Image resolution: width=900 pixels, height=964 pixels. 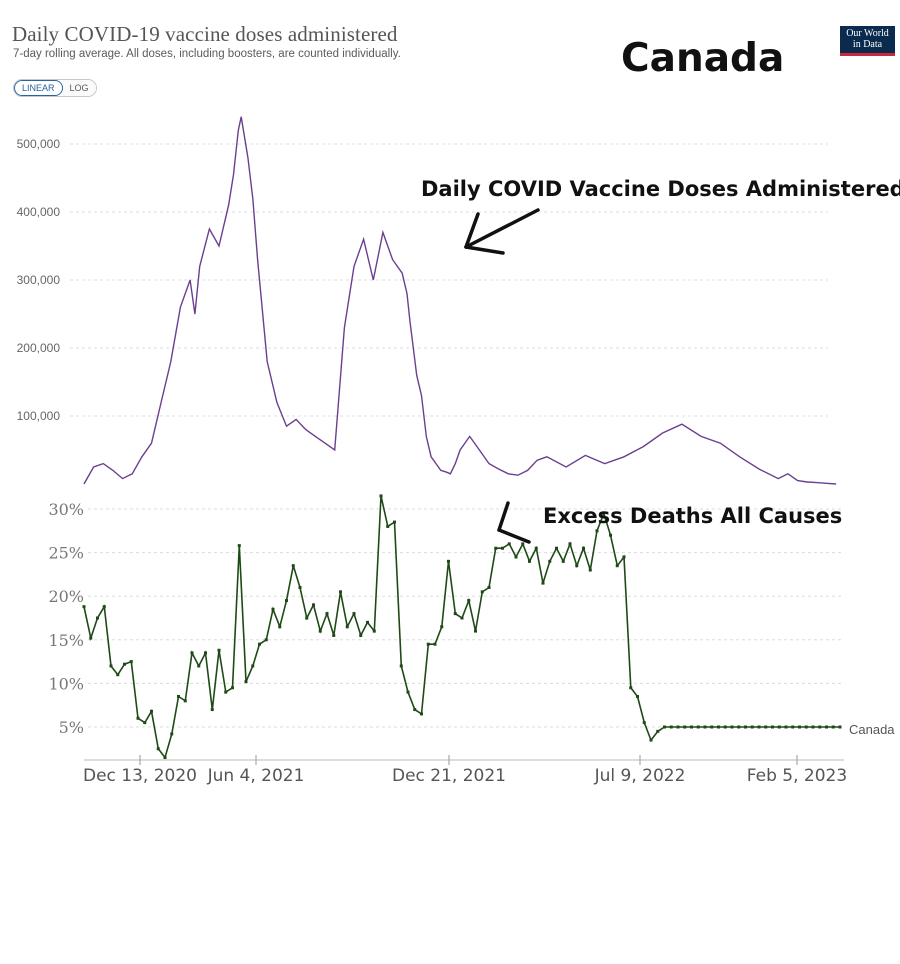 I want to click on x-tick-label: Jun 4, 2021, so click(x=256, y=776).